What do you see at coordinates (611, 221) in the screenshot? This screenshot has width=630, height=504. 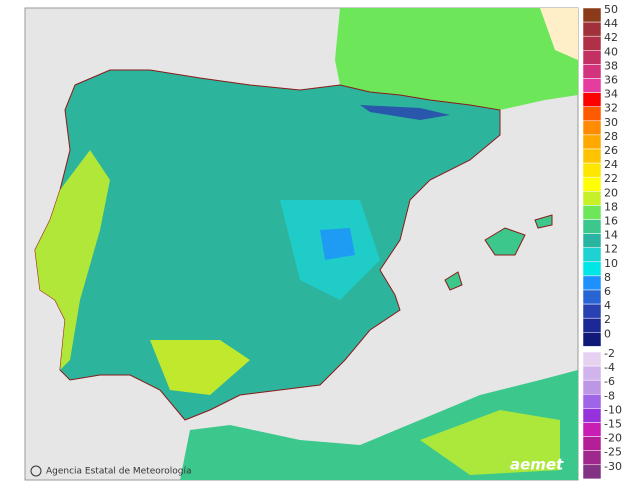 I see `legend-label: 16` at bounding box center [611, 221].